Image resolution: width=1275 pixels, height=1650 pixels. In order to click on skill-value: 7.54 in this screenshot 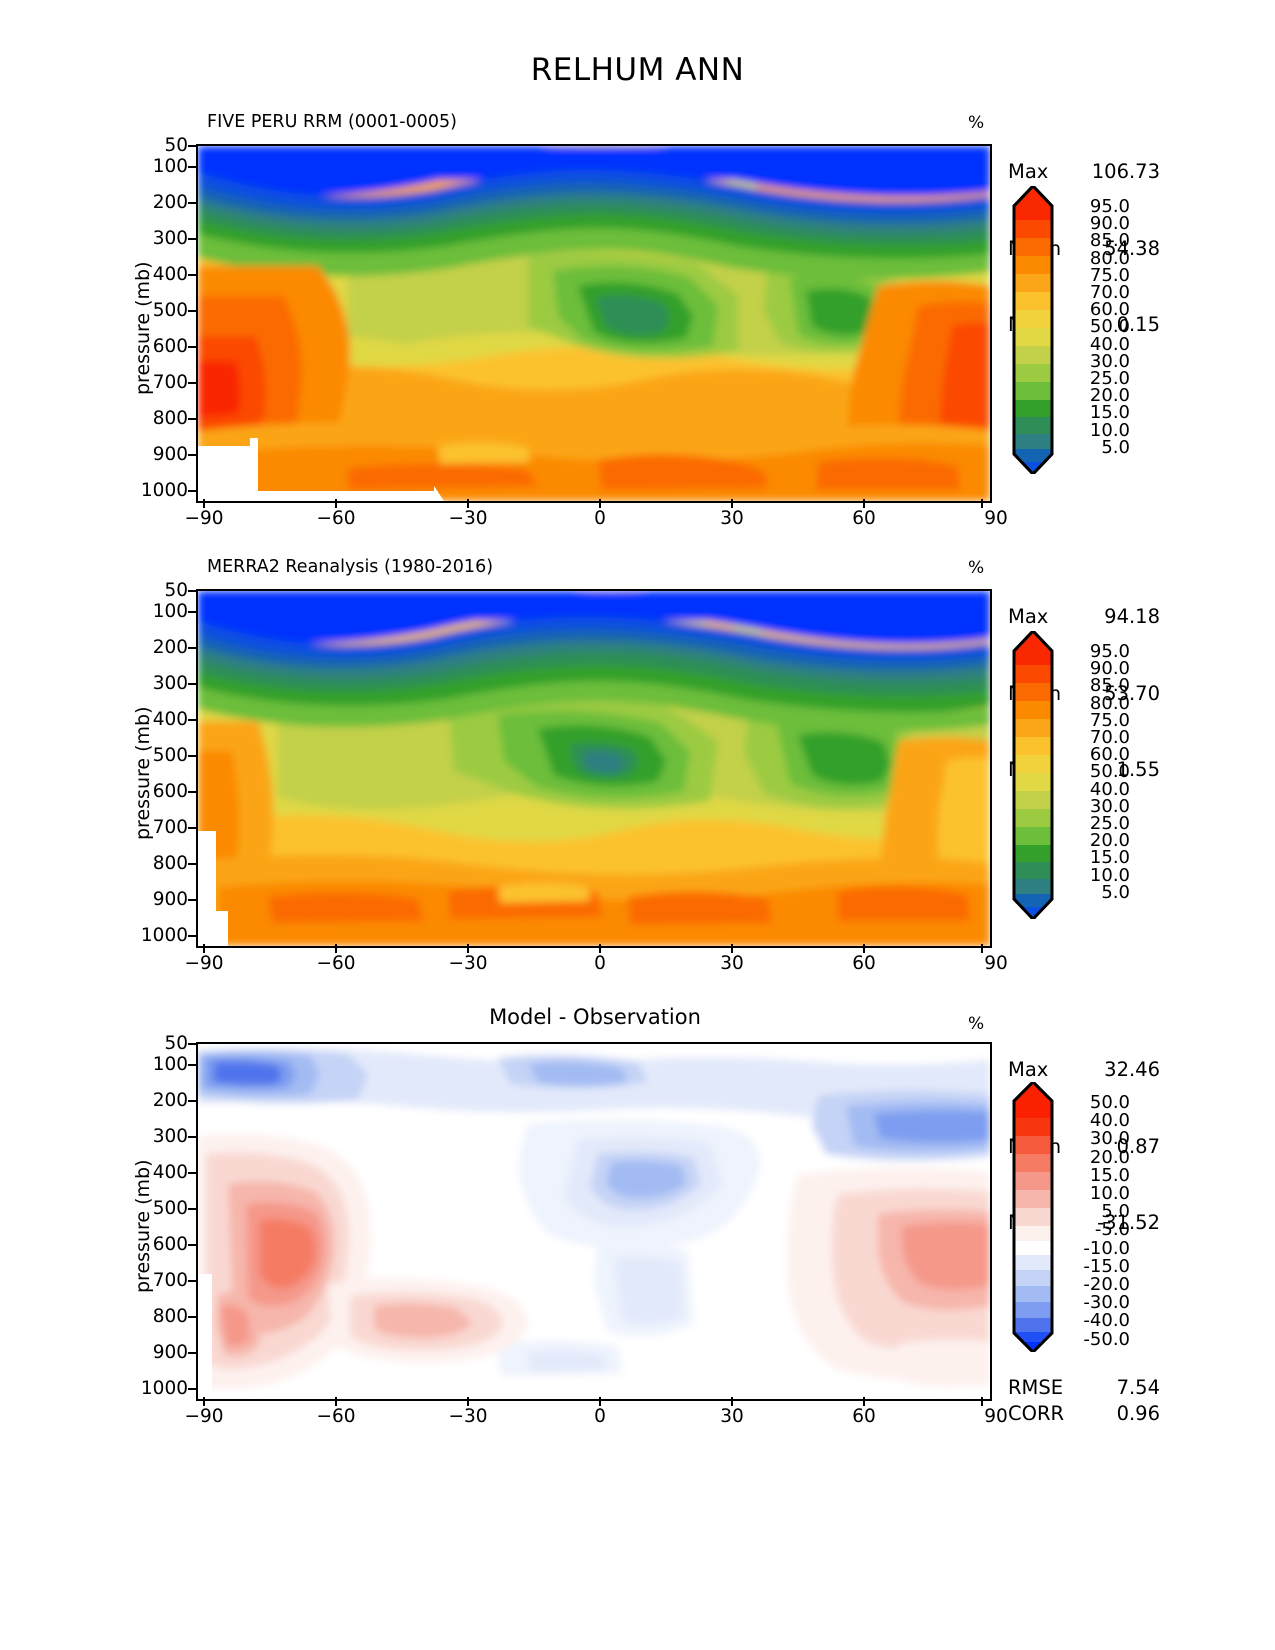, I will do `click(1138, 1387)`.